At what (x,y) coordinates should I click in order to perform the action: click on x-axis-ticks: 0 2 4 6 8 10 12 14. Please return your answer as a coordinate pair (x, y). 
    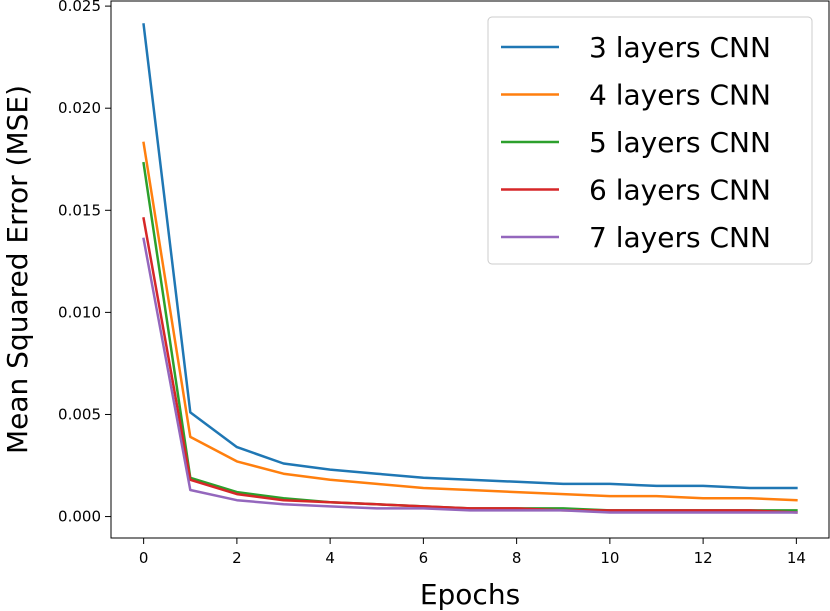
    Looking at the image, I should click on (472, 552).